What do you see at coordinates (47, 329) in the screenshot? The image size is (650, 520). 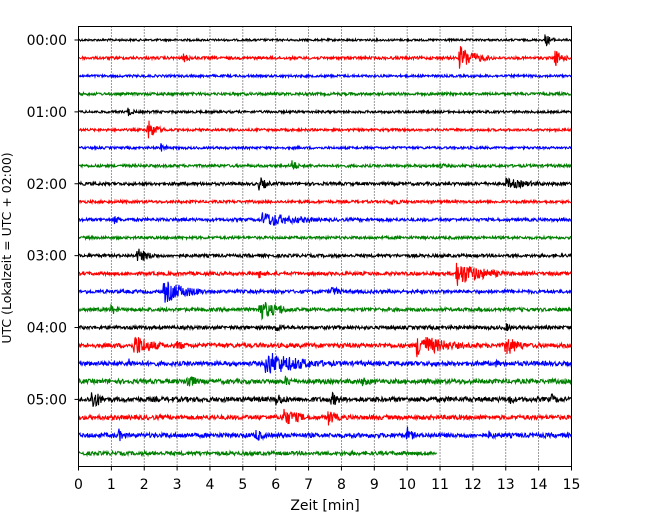 I see `y-tick-label: 04:00` at bounding box center [47, 329].